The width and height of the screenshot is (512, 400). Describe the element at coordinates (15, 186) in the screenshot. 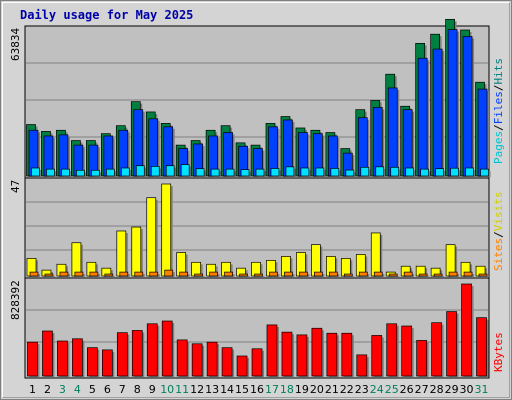

I see `mid-max-label: 47` at that location.